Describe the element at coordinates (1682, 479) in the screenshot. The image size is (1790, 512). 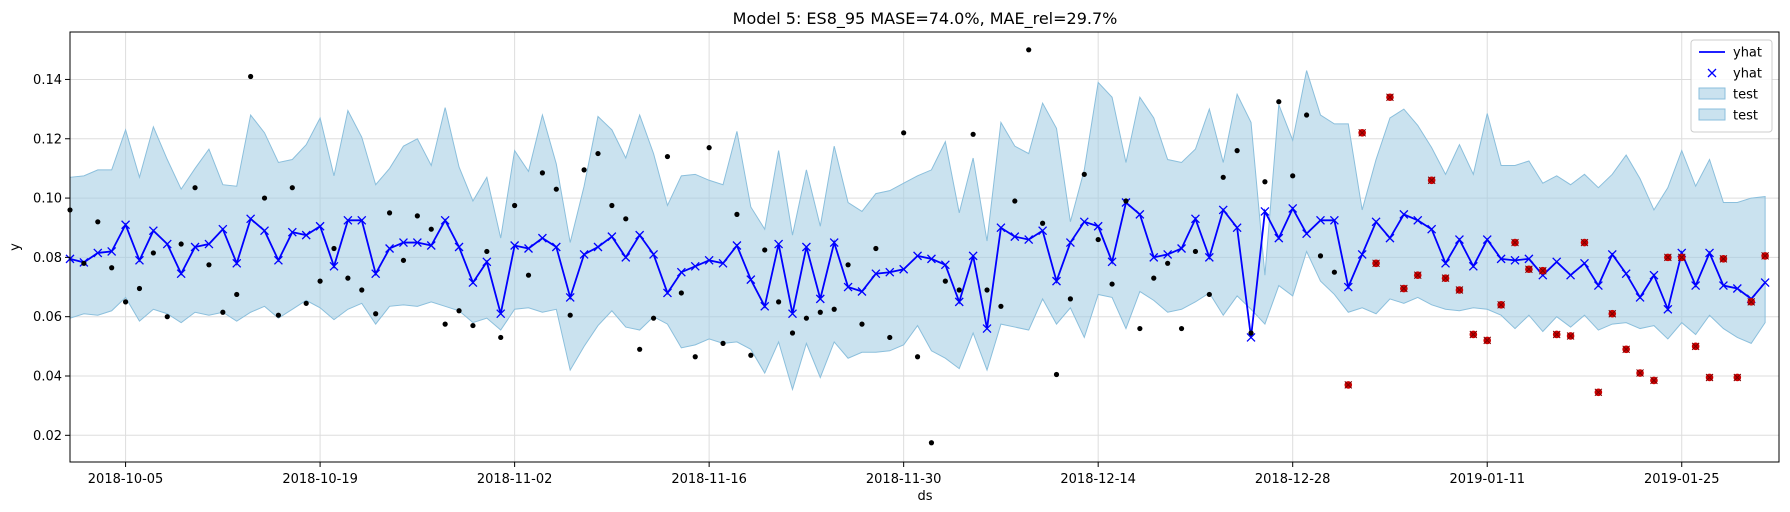
I see `x-tick-label: 2019-01-25` at that location.